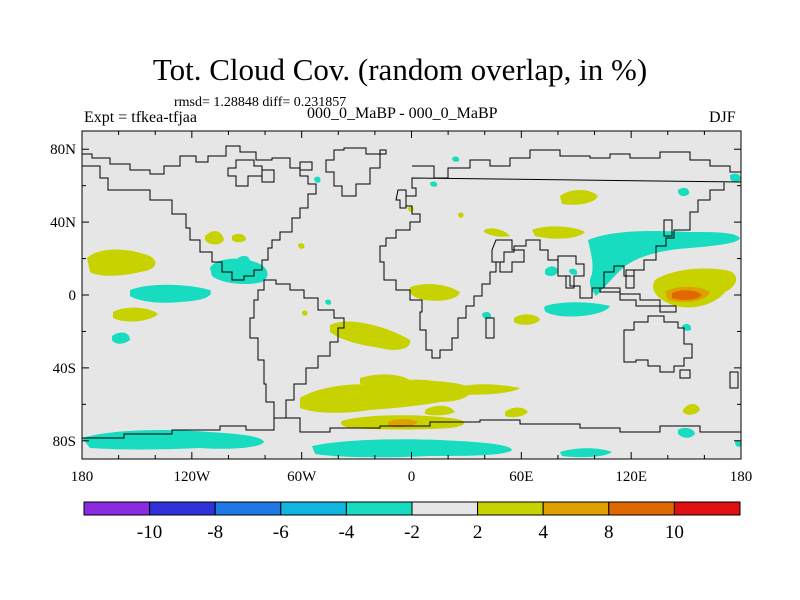  I want to click on coastline-new-zealand, so click(734, 380).